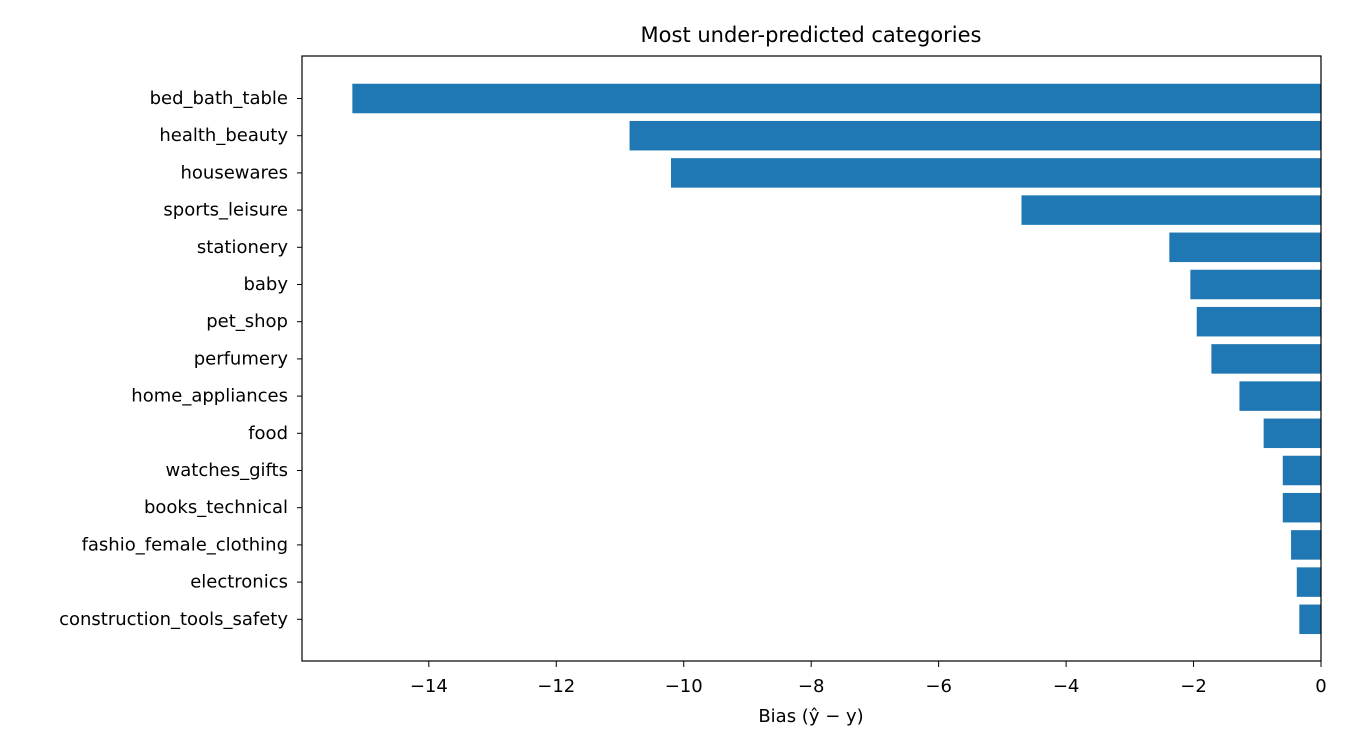 This screenshot has width=1350, height=750. I want to click on y-tick-label: bed_bath_table, so click(219, 98).